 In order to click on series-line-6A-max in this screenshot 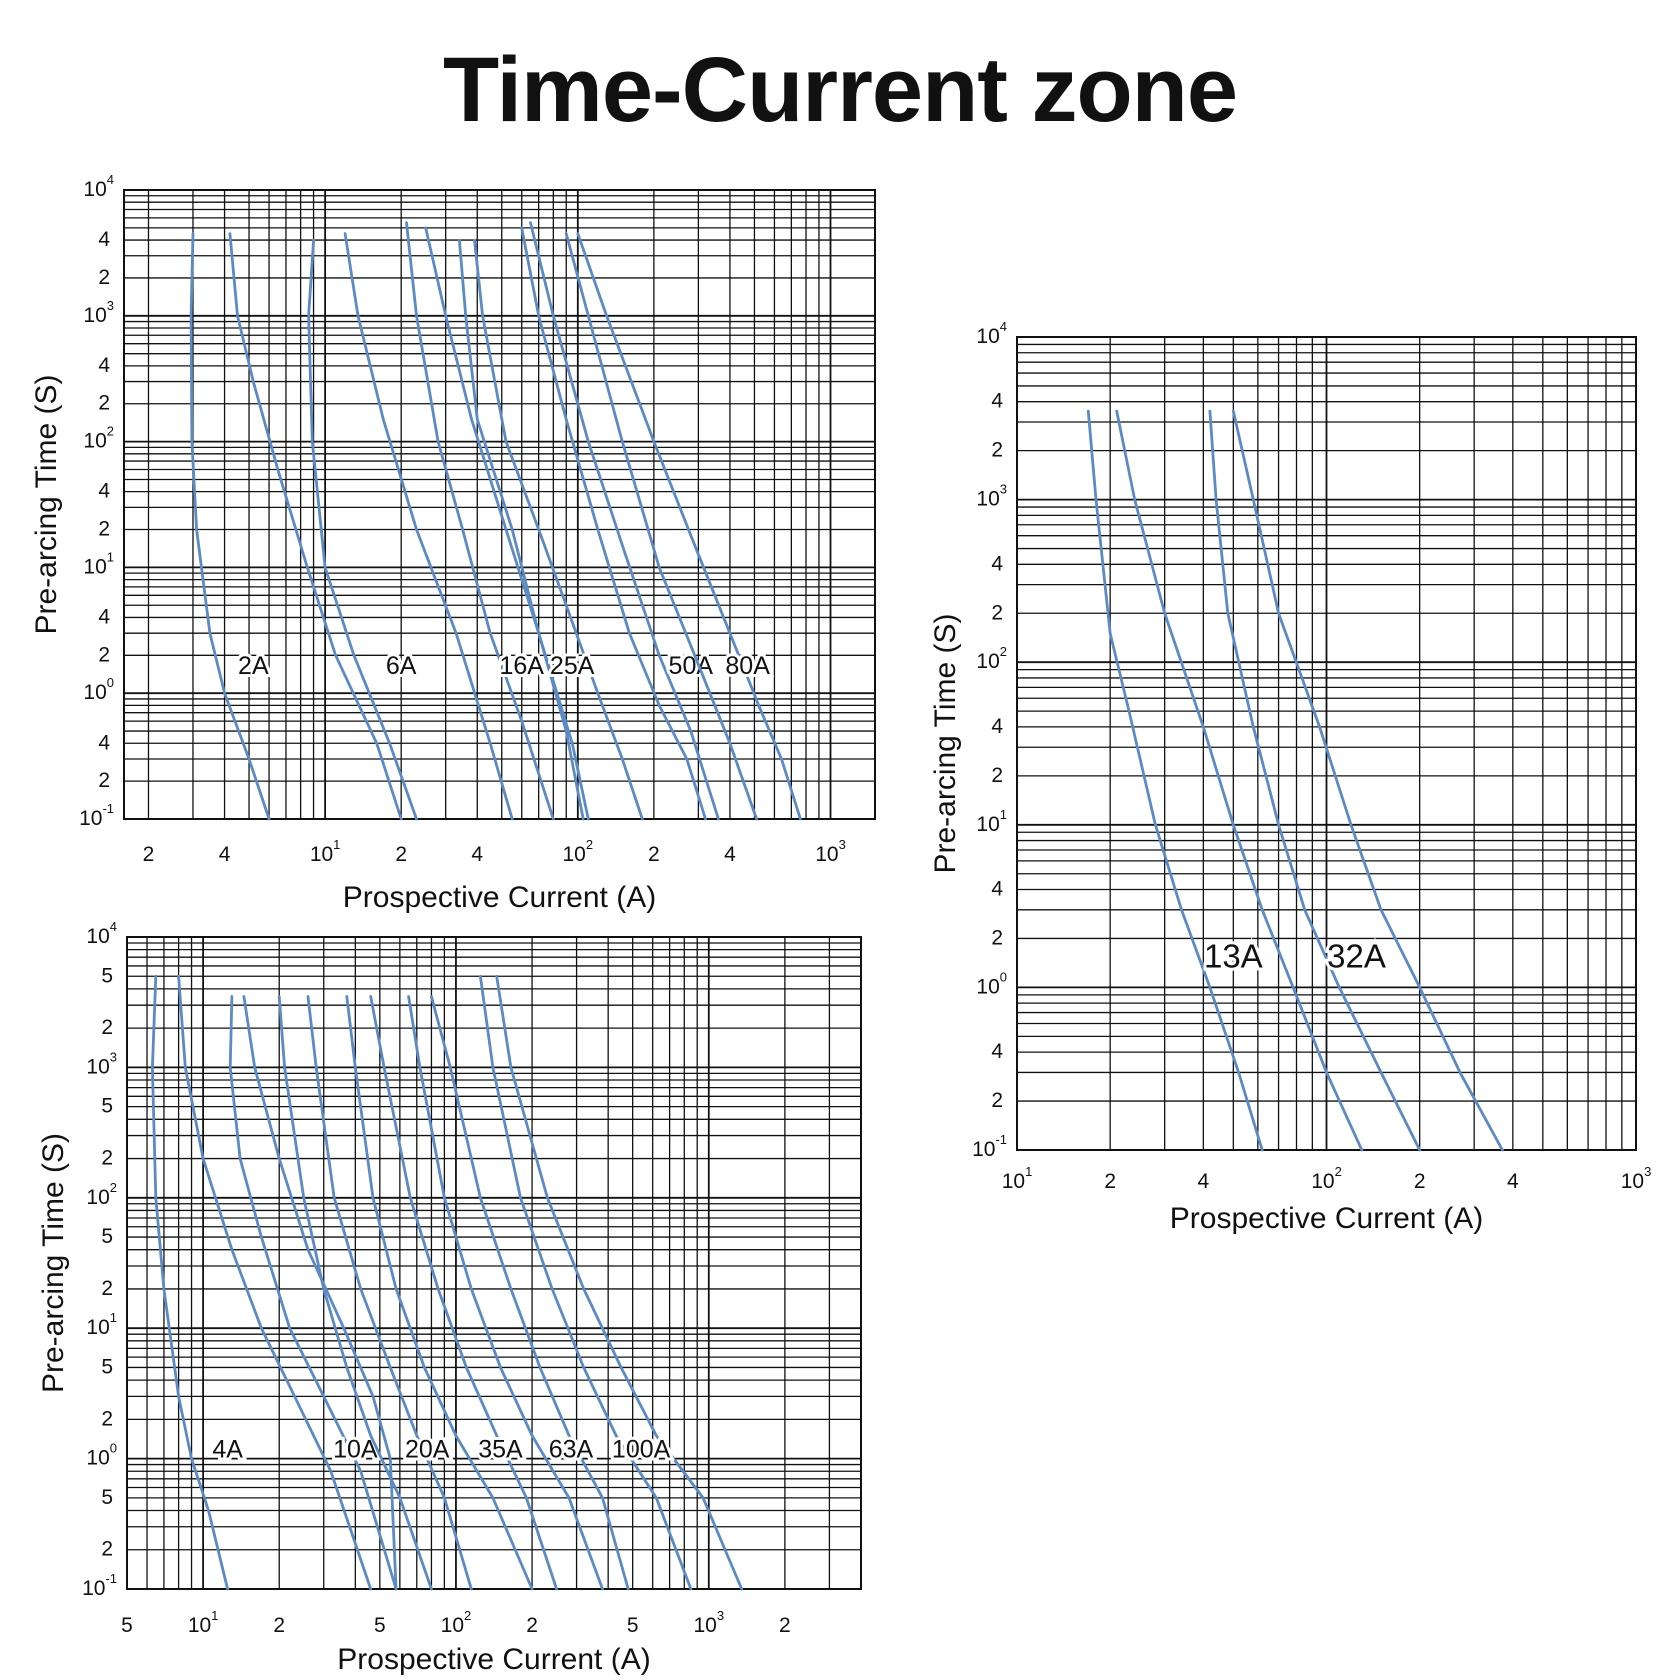, I will do `click(428, 526)`.